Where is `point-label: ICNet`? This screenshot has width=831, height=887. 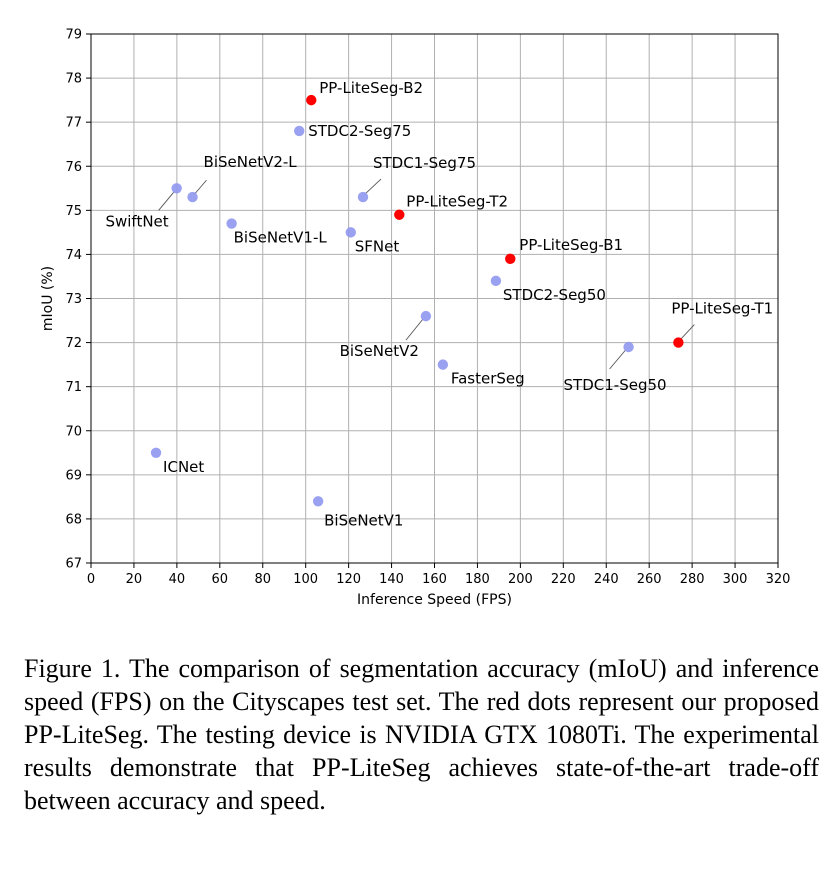 point-label: ICNet is located at coordinates (183, 467).